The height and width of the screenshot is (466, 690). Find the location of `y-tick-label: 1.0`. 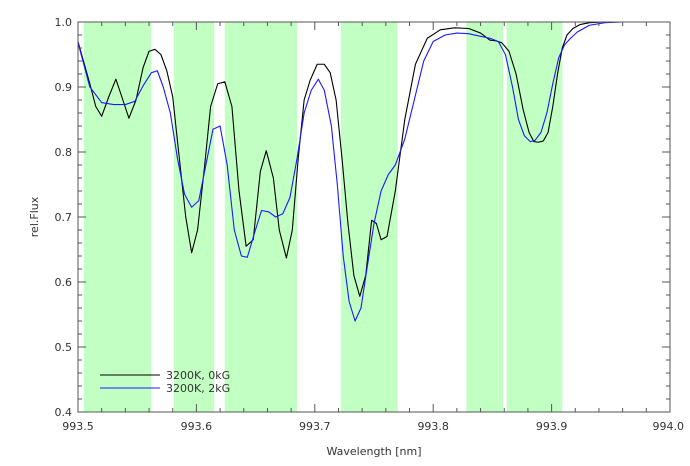

y-tick-label: 1.0 is located at coordinates (64, 22).